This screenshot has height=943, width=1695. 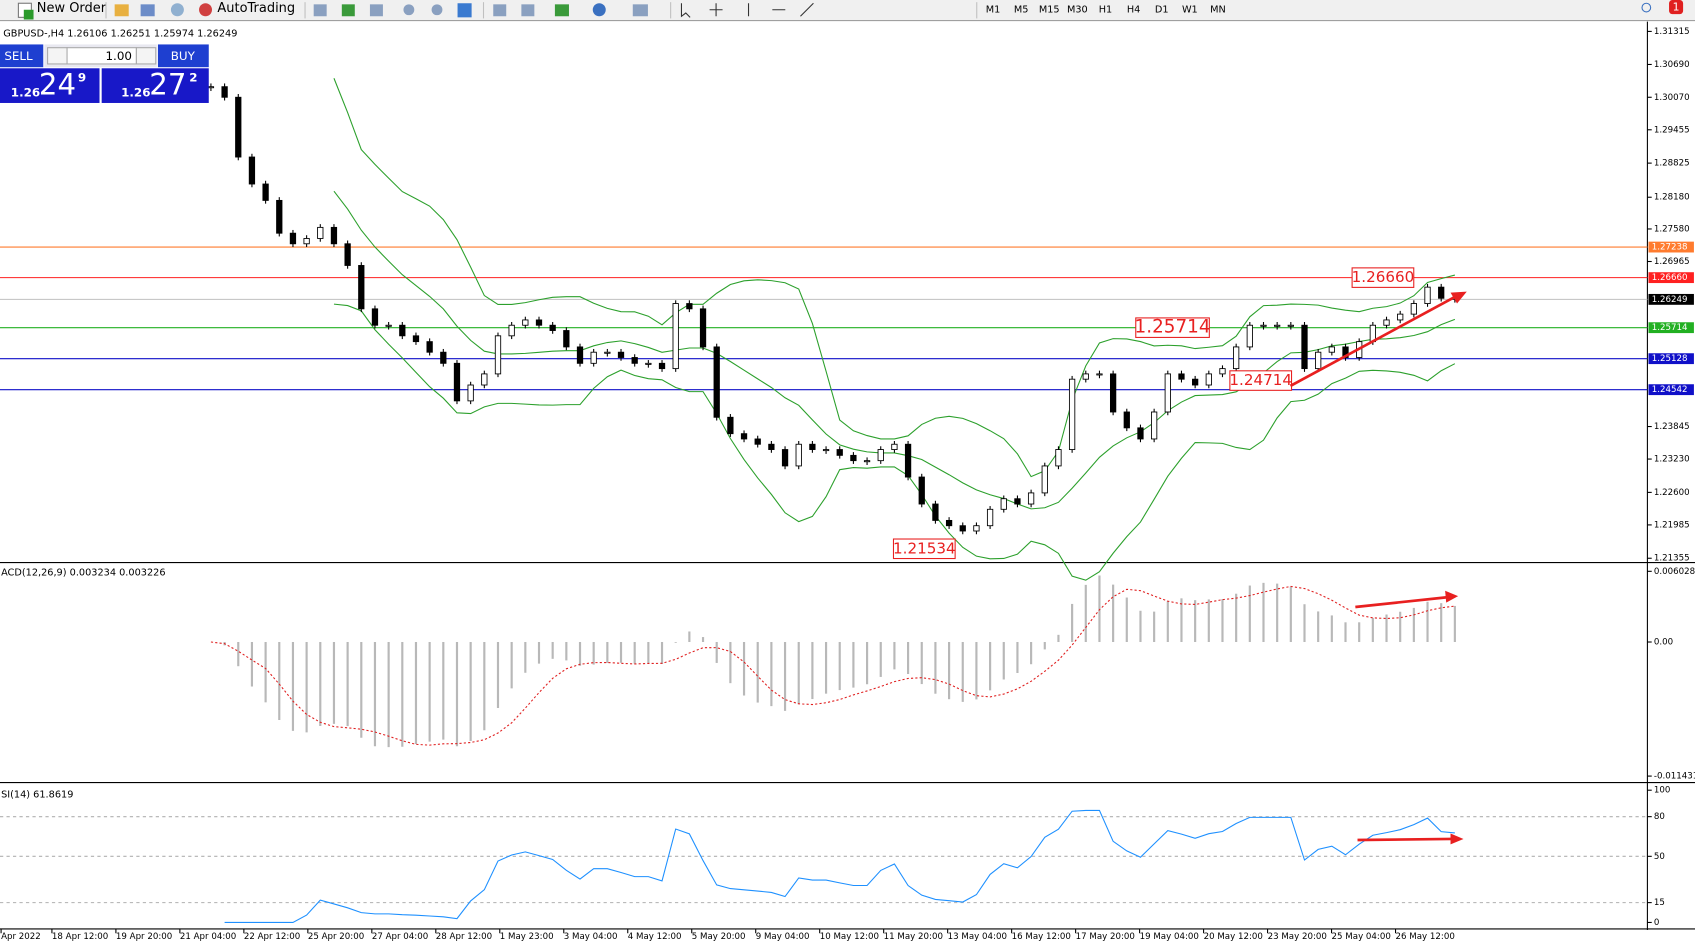 I want to click on price-tick-label: 1.30690, so click(x=1672, y=65).